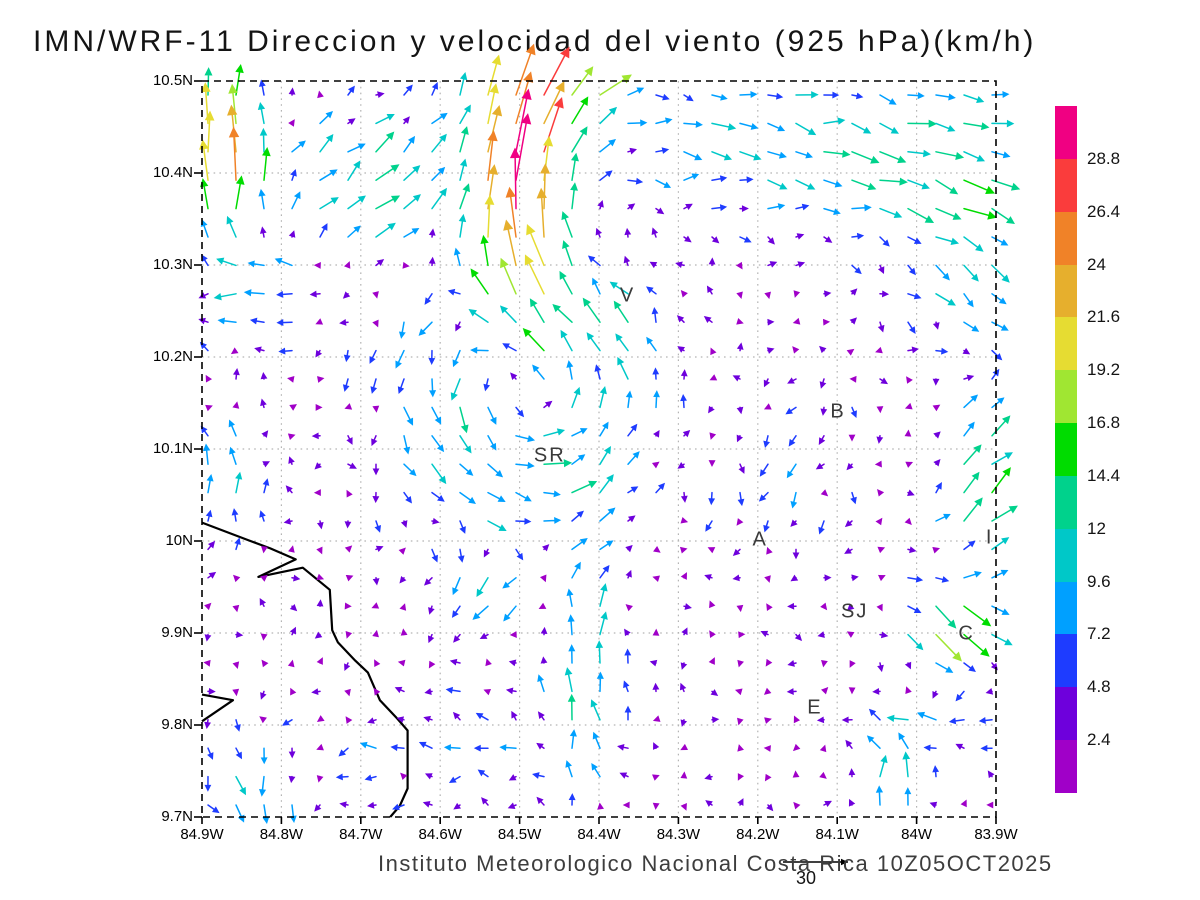  What do you see at coordinates (1104, 158) in the screenshot?
I see `colorbar-tick-label: 28.8` at bounding box center [1104, 158].